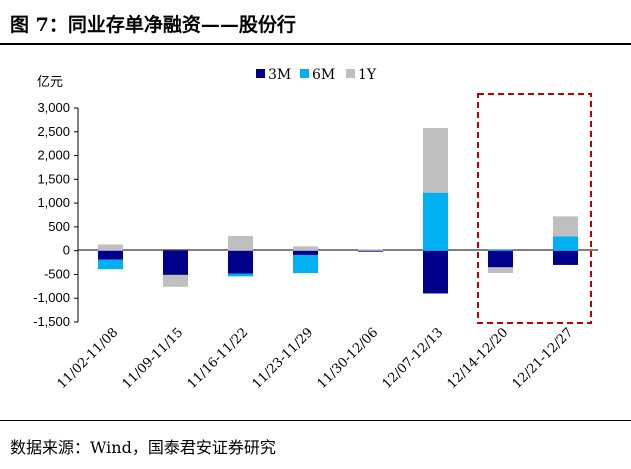  What do you see at coordinates (143, 447) in the screenshot?
I see `source-note: 数据来源：Wind，国泰君安证券研究` at bounding box center [143, 447].